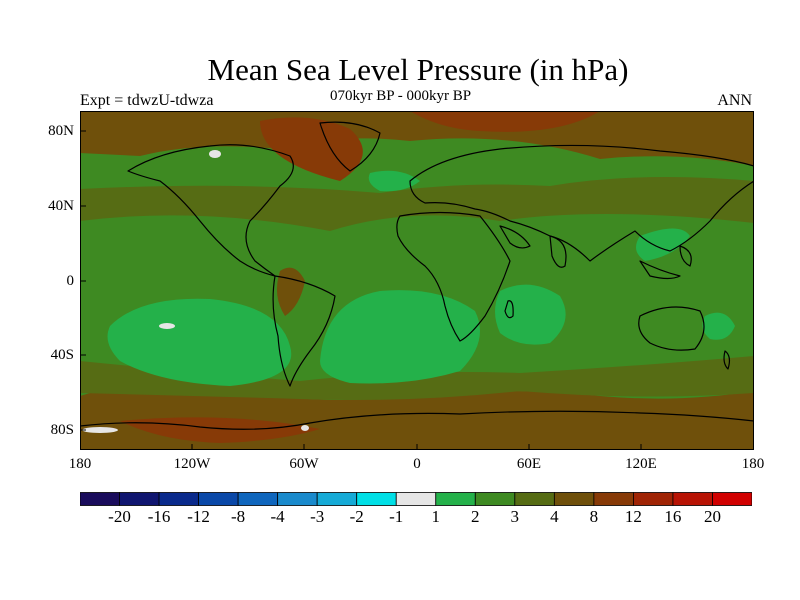  I want to click on indian-ocean-high, so click(530, 314).